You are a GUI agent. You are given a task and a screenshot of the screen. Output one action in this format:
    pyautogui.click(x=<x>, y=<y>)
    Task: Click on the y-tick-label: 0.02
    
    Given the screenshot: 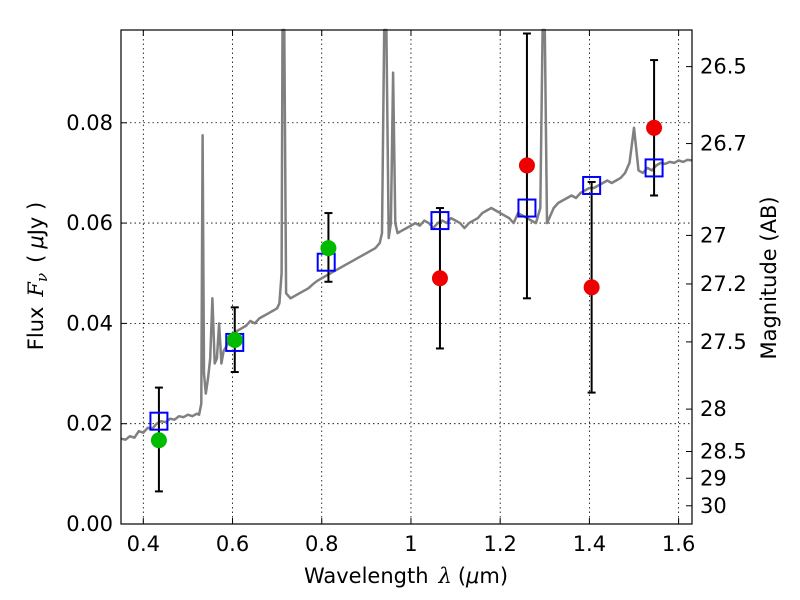 What is the action you would take?
    pyautogui.click(x=89, y=424)
    